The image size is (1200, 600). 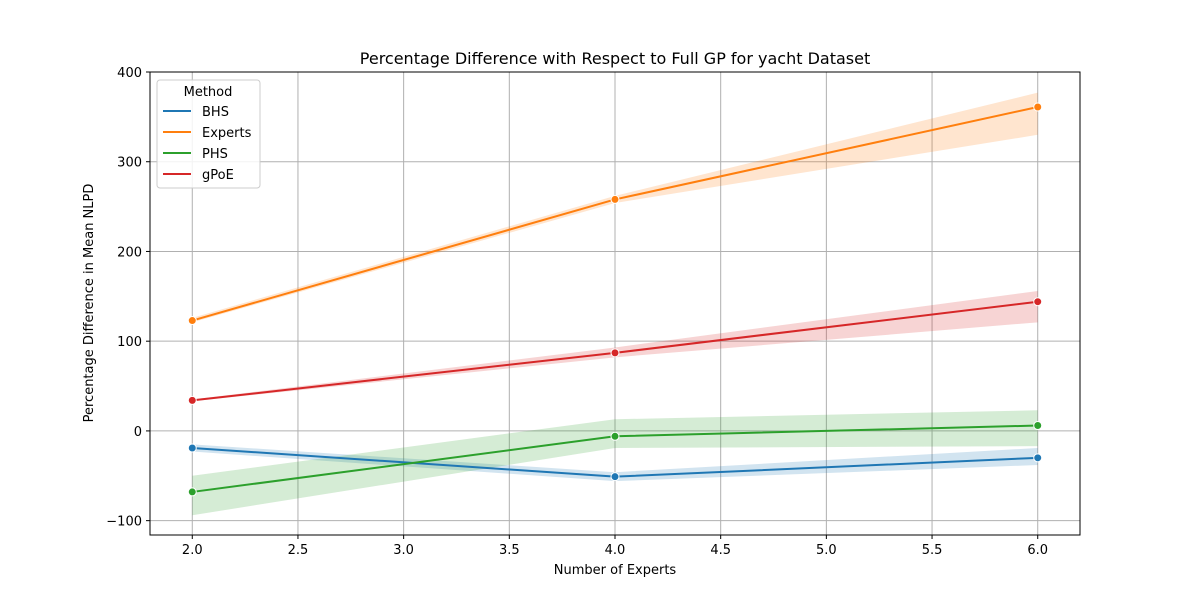 What do you see at coordinates (227, 133) in the screenshot?
I see `legend-label-experts: Experts` at bounding box center [227, 133].